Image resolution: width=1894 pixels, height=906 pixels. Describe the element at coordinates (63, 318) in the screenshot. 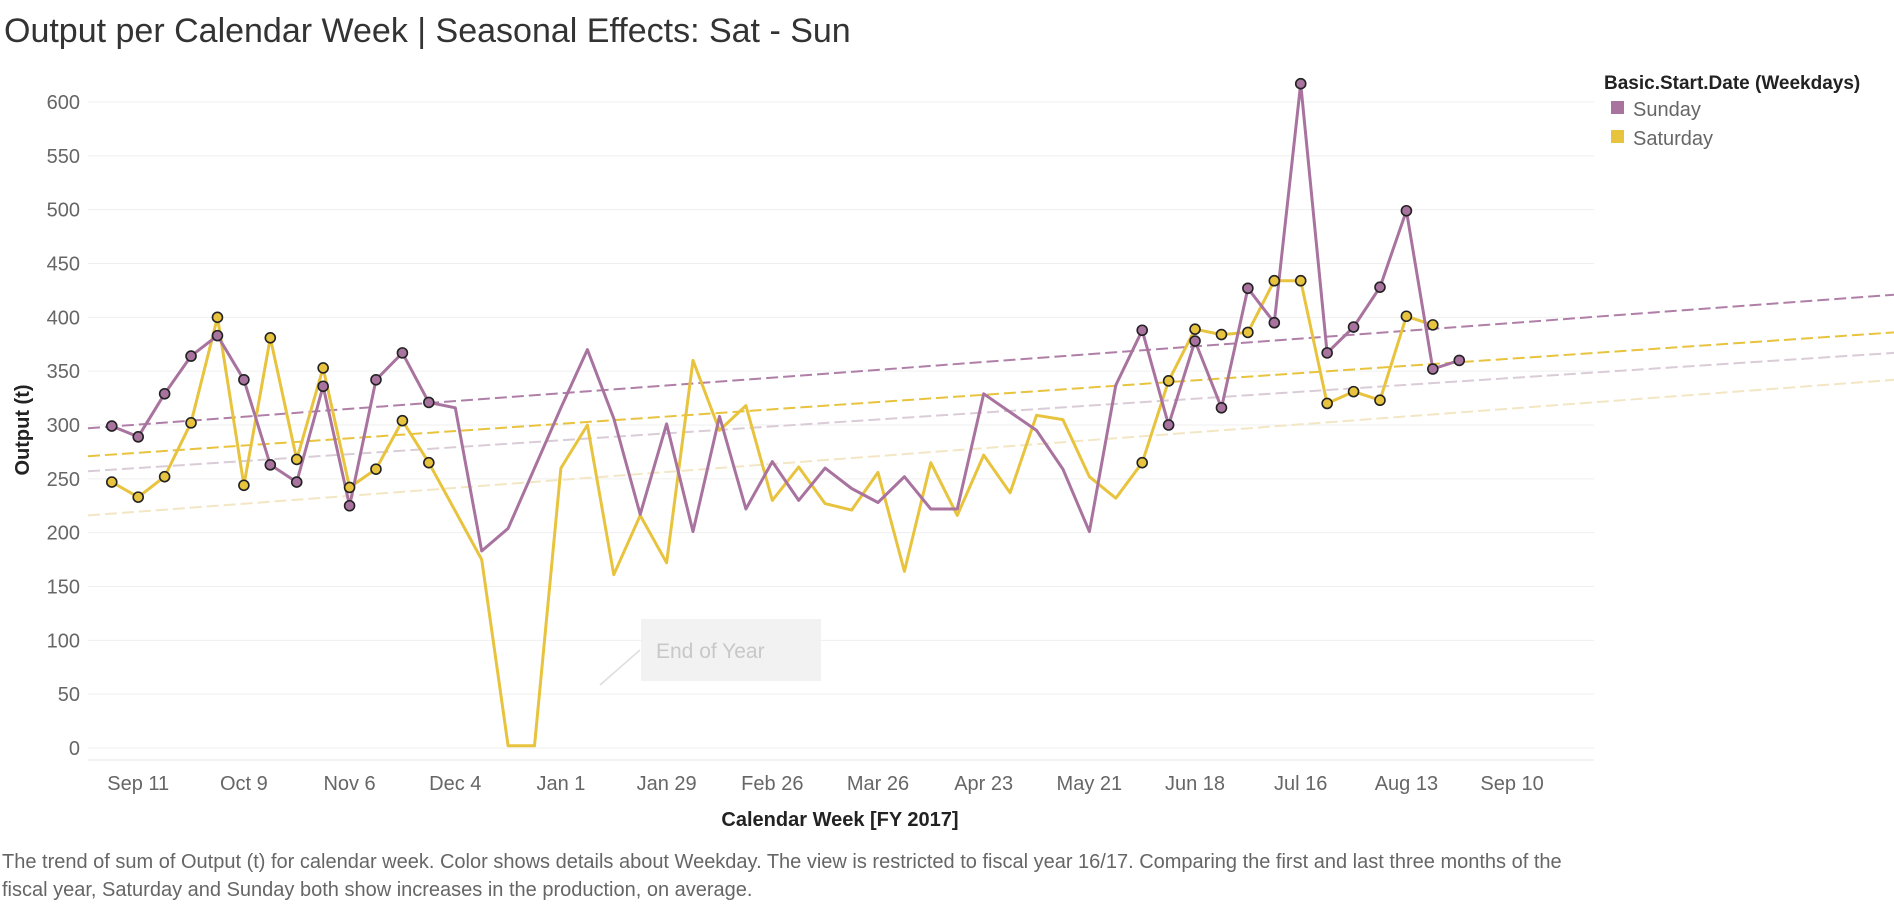

I see `y-tick-label: 400` at that location.